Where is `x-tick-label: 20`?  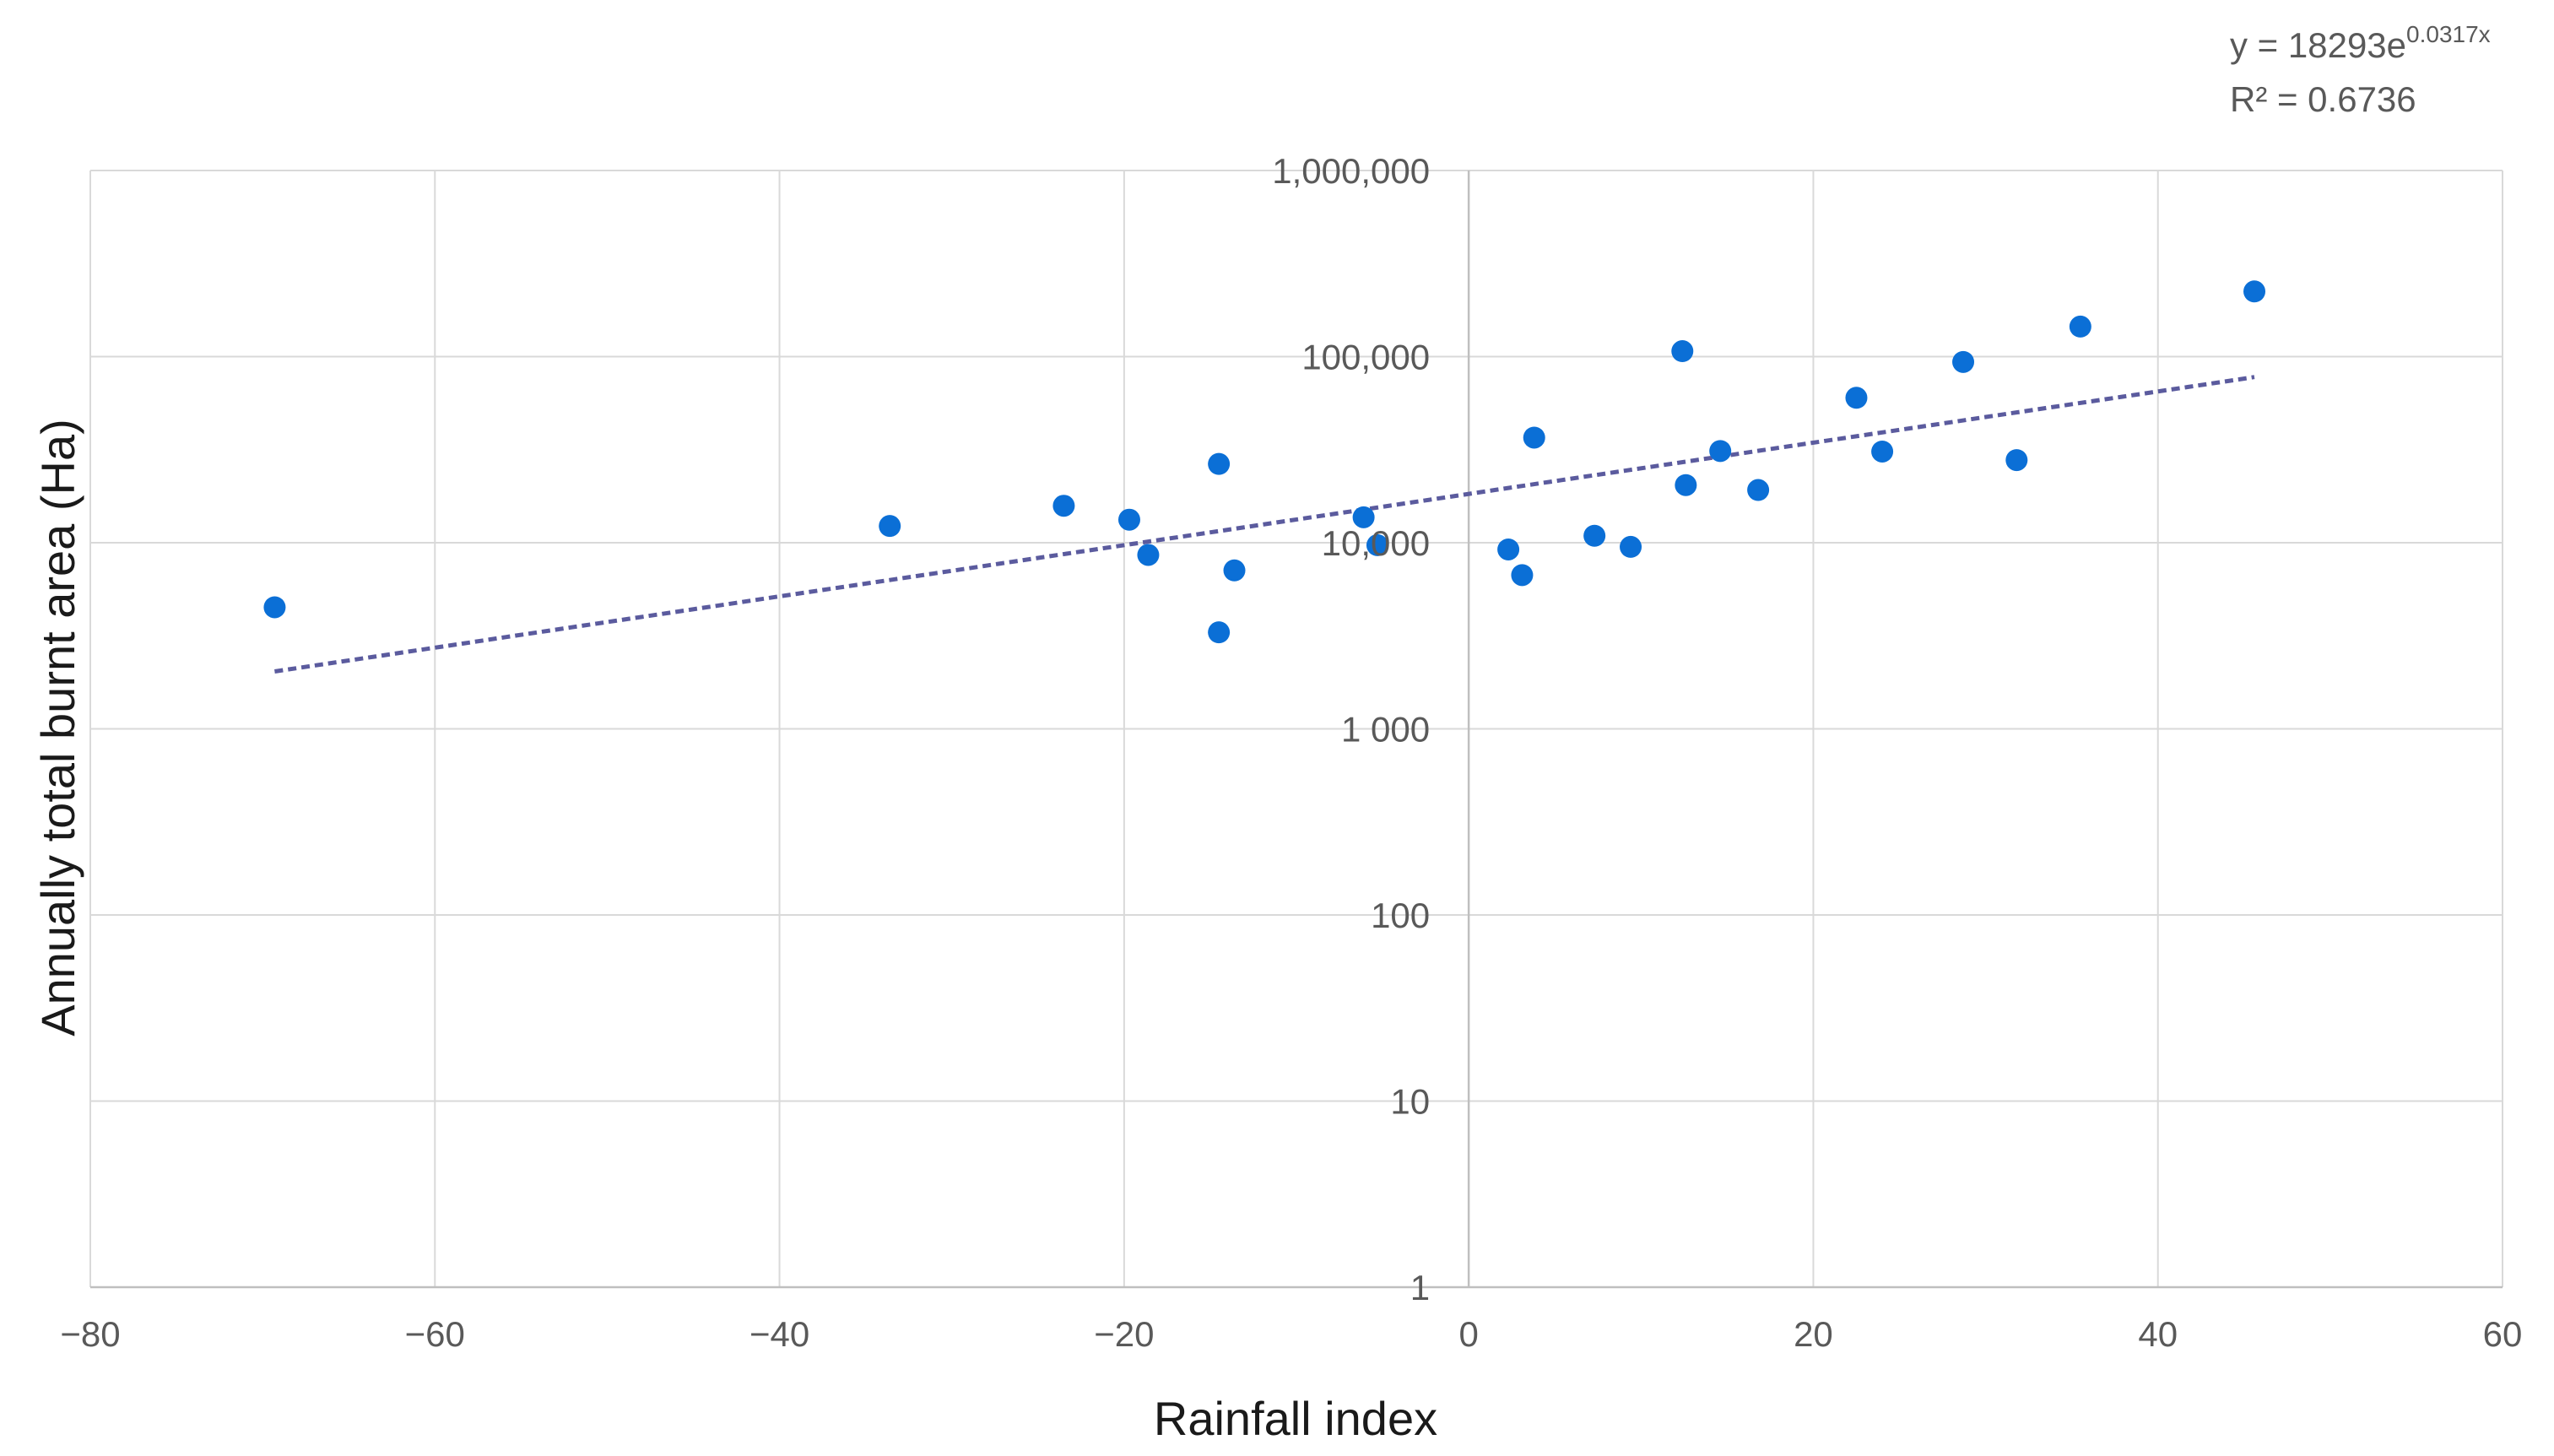 x-tick-label: 20 is located at coordinates (1814, 1334).